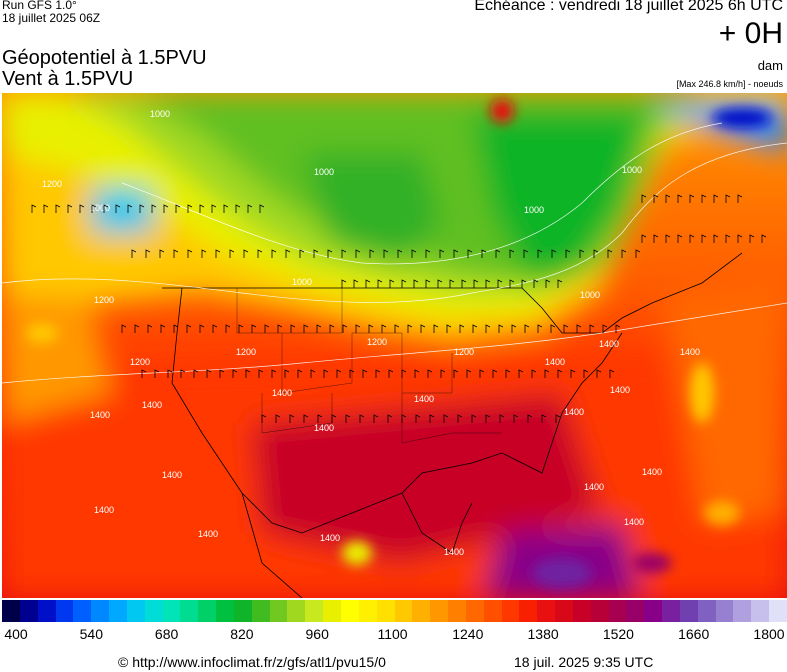 The image size is (787, 672). Describe the element at coordinates (770, 65) in the screenshot. I see `unit-label: dam` at that location.